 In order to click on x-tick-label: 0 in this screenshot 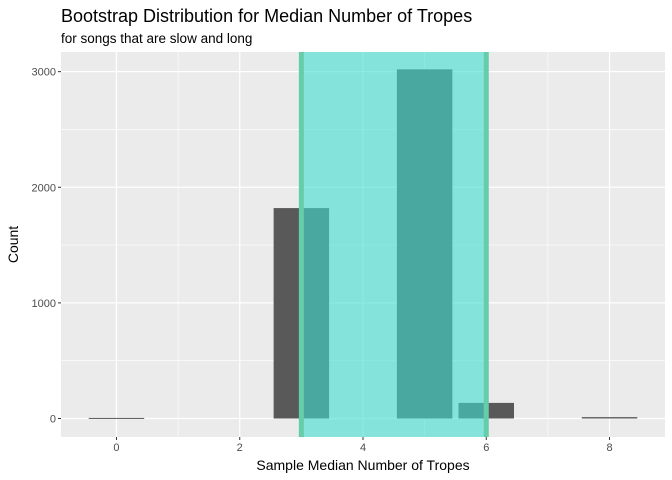, I will do `click(116, 448)`.